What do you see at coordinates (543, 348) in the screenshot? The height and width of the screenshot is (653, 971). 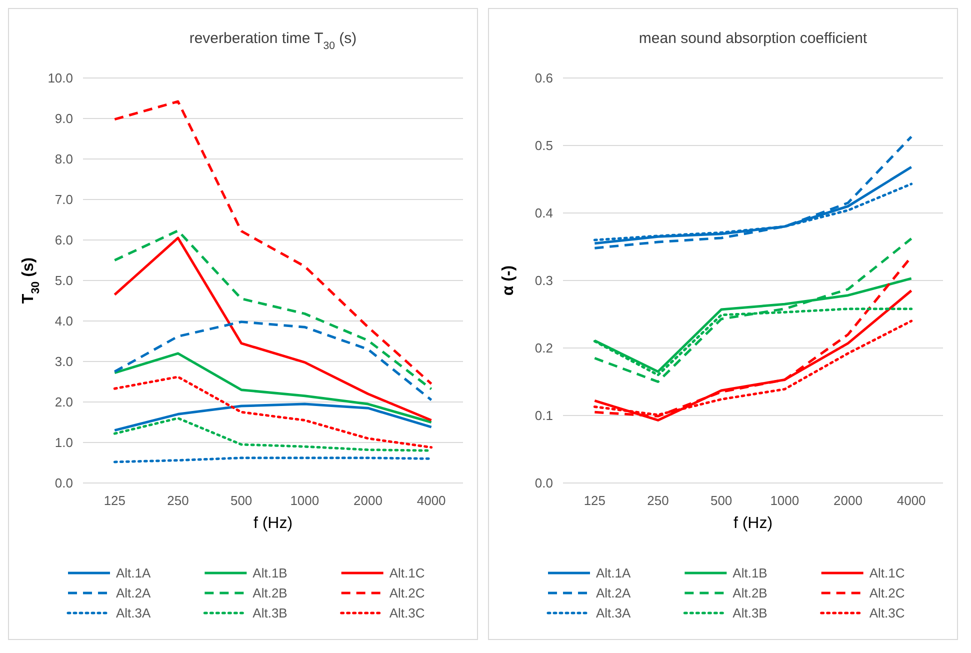 I see `y-tick-label: 0.2` at bounding box center [543, 348].